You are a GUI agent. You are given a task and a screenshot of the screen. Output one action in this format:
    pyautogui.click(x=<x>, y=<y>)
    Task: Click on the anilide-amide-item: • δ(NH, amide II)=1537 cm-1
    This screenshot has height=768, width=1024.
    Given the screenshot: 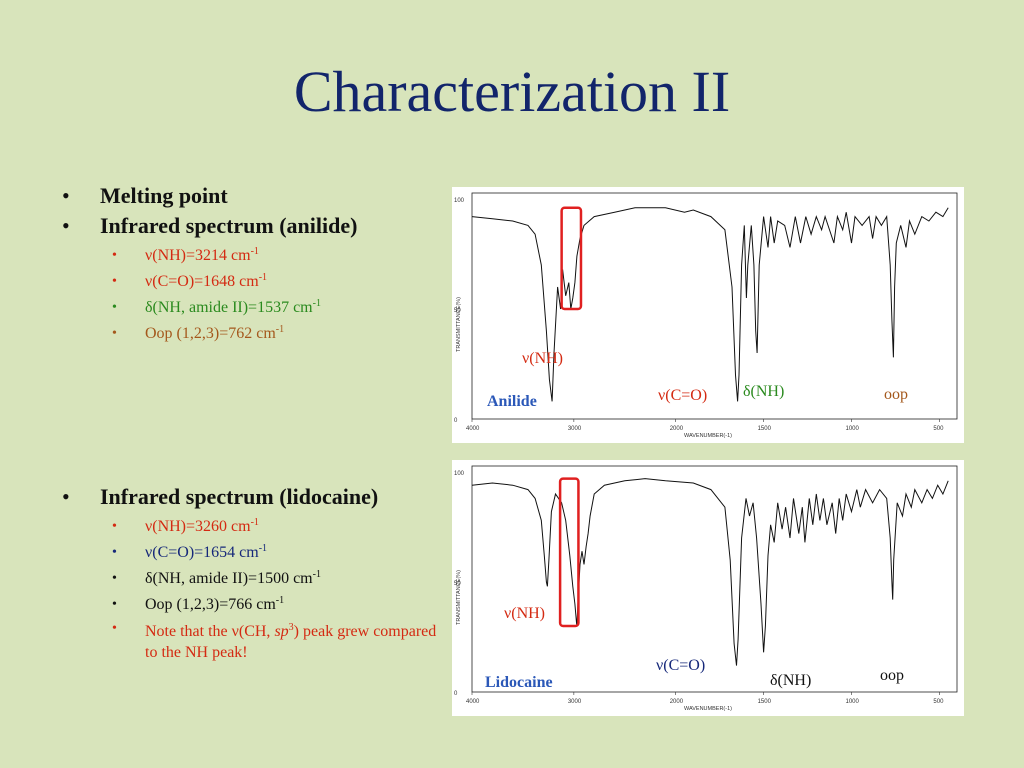 What is the action you would take?
    pyautogui.click(x=209, y=308)
    